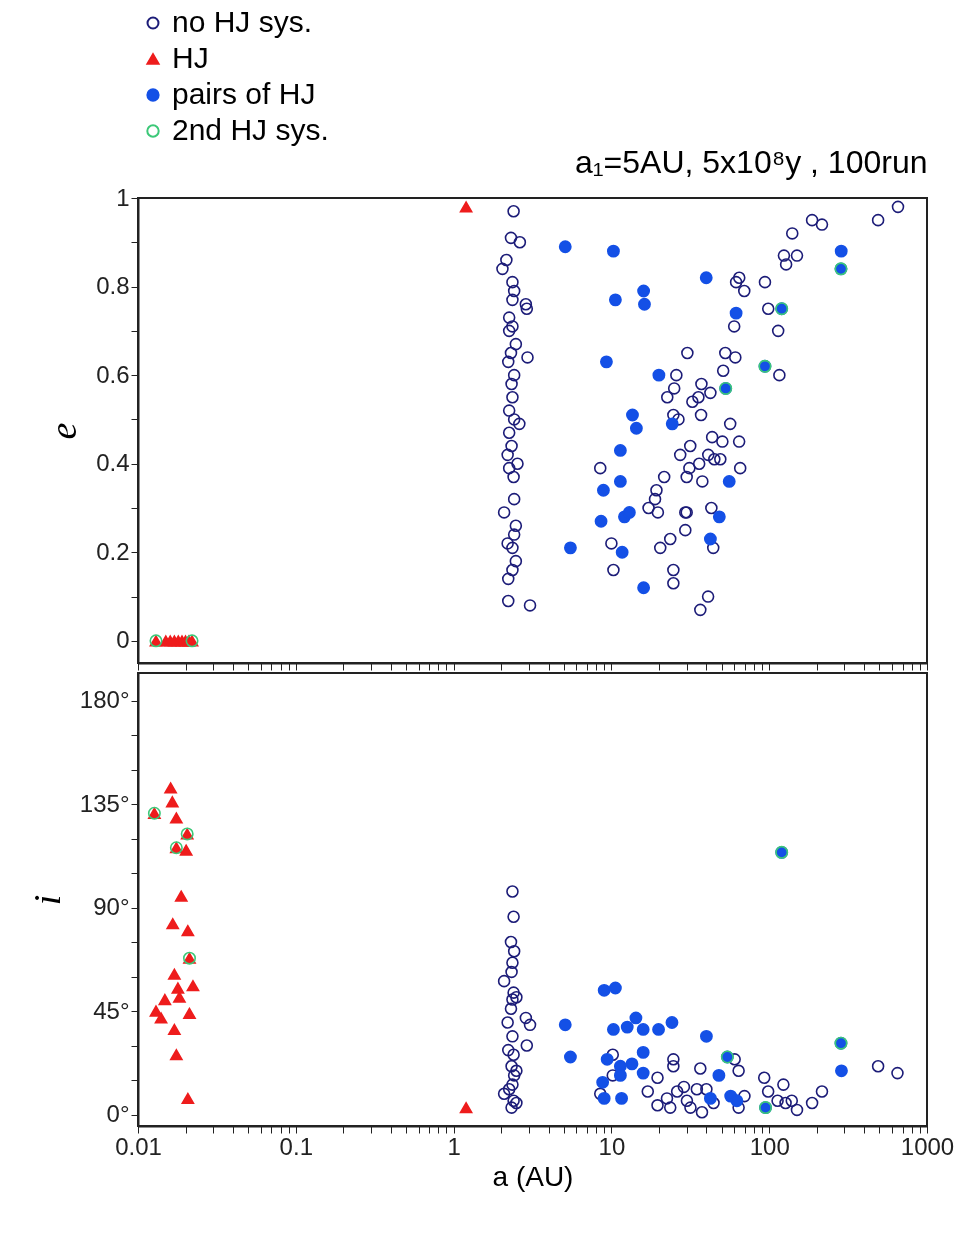 This screenshot has height=1242, width=967. Describe the element at coordinates (190, 57) in the screenshot. I see `legend-label: HJ` at that location.